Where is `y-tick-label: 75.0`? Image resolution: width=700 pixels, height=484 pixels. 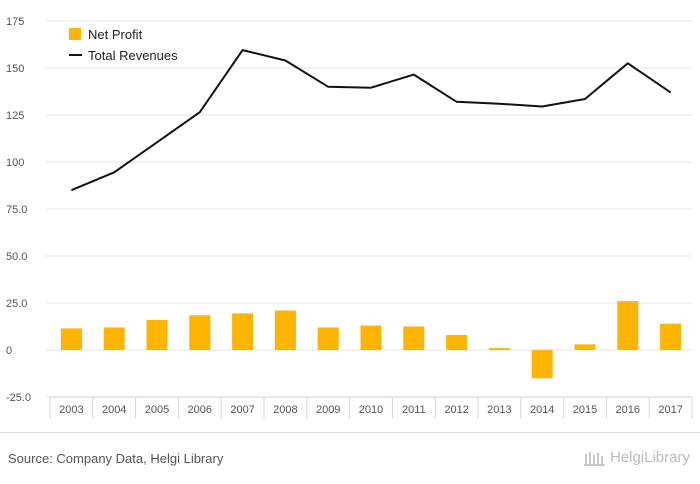 y-tick-label: 75.0 is located at coordinates (16, 210).